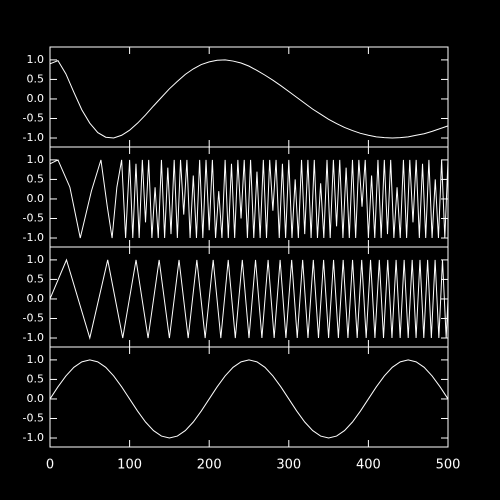  Describe the element at coordinates (288, 465) in the screenshot. I see `x-tick-label: 300` at that location.